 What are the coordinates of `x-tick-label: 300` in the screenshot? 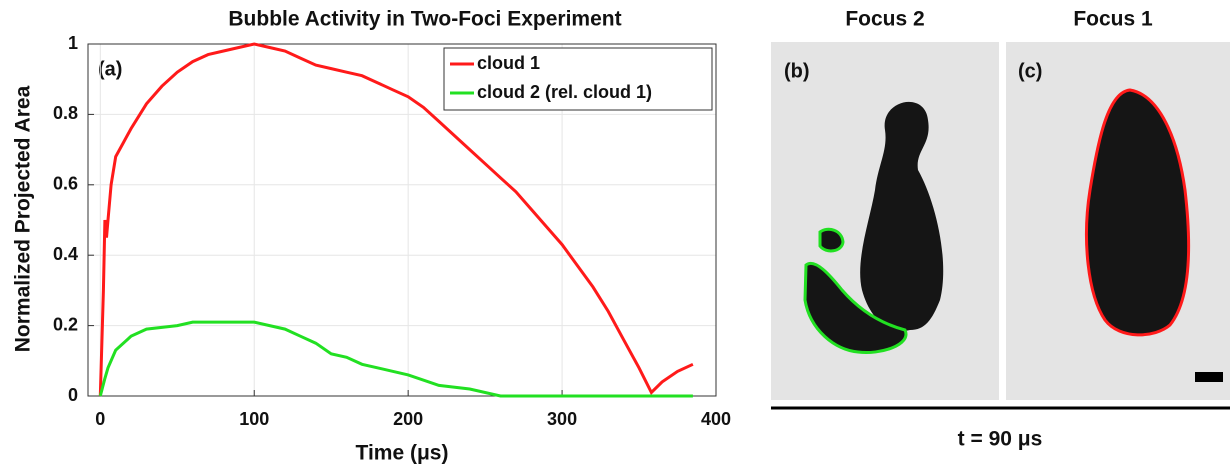 It's located at (562, 419).